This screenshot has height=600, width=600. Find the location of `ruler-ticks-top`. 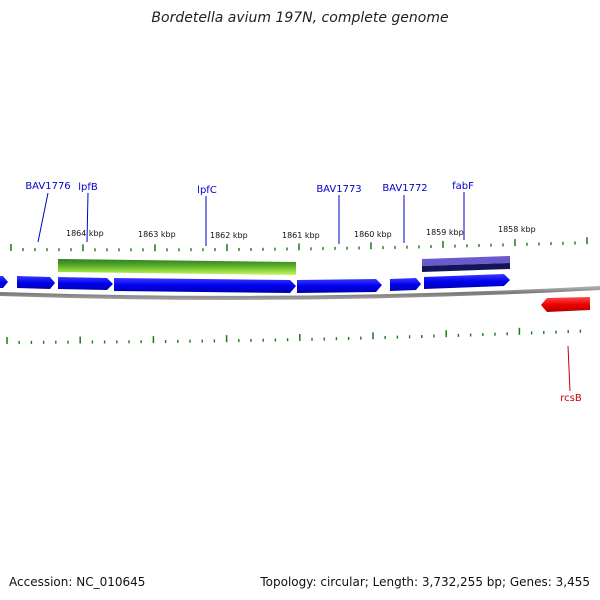

ruler-ticks-top is located at coordinates (299, 244).